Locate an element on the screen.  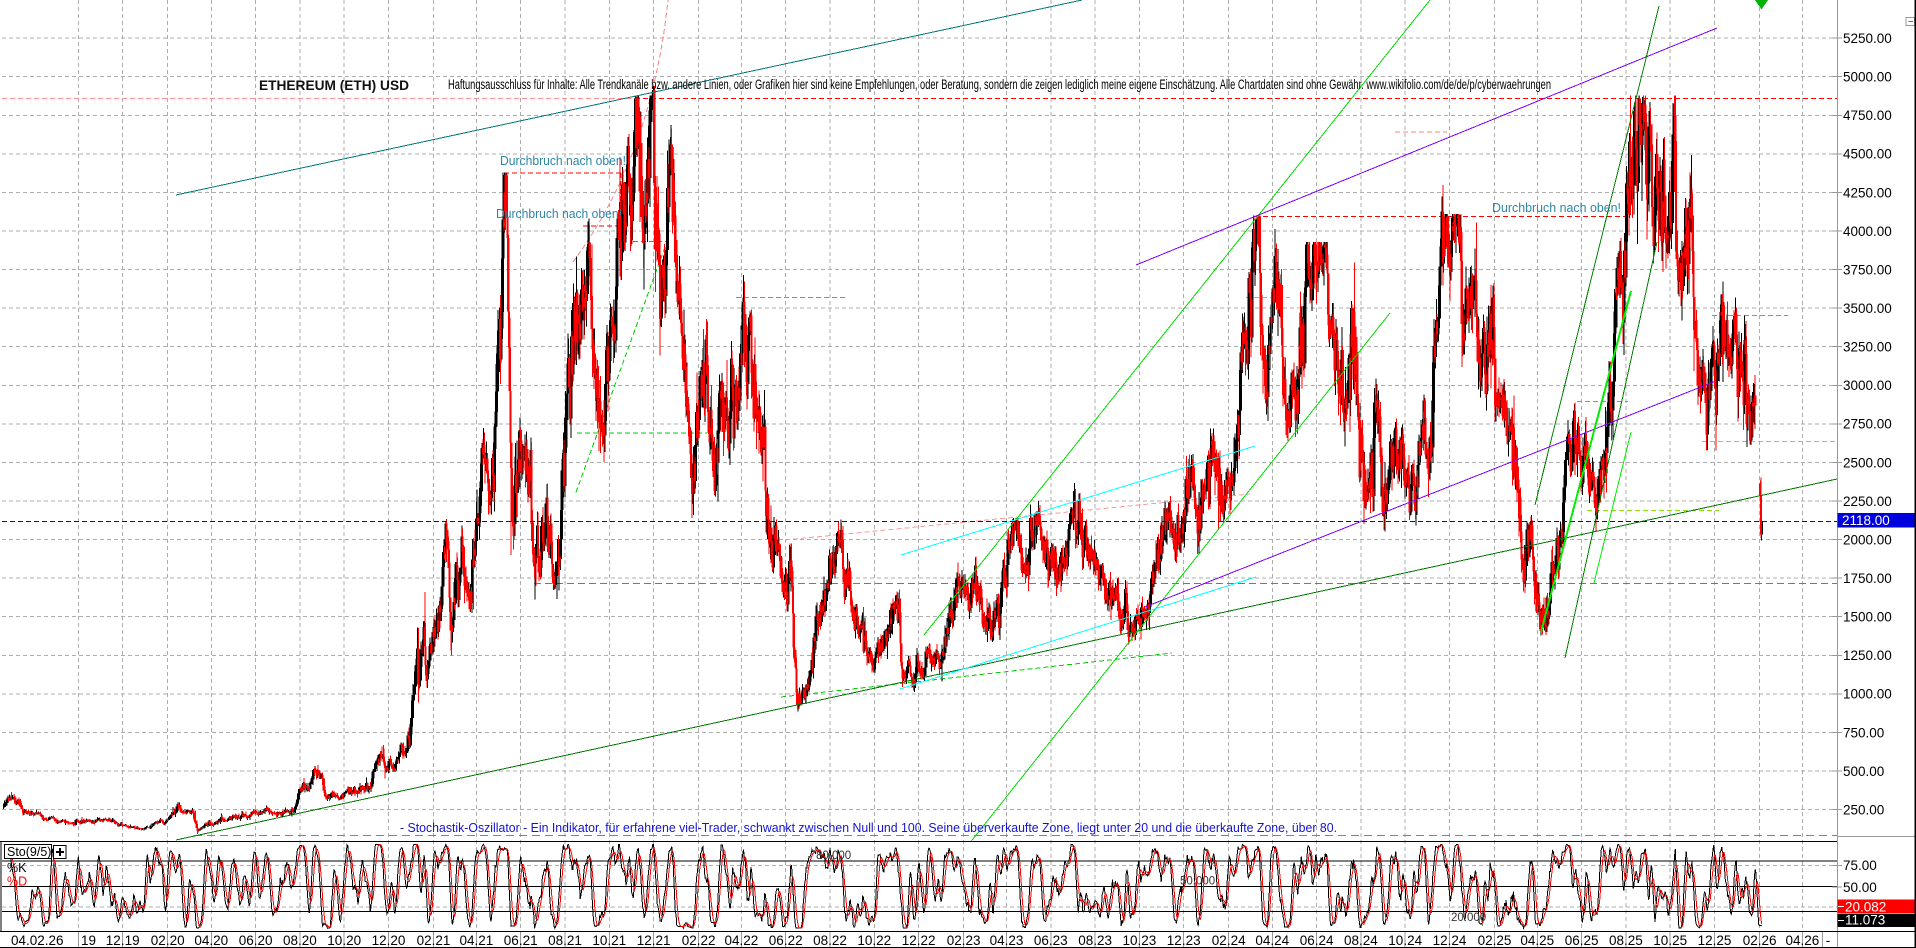
svg-text: 4250.00 is located at coordinates (1867, 192).